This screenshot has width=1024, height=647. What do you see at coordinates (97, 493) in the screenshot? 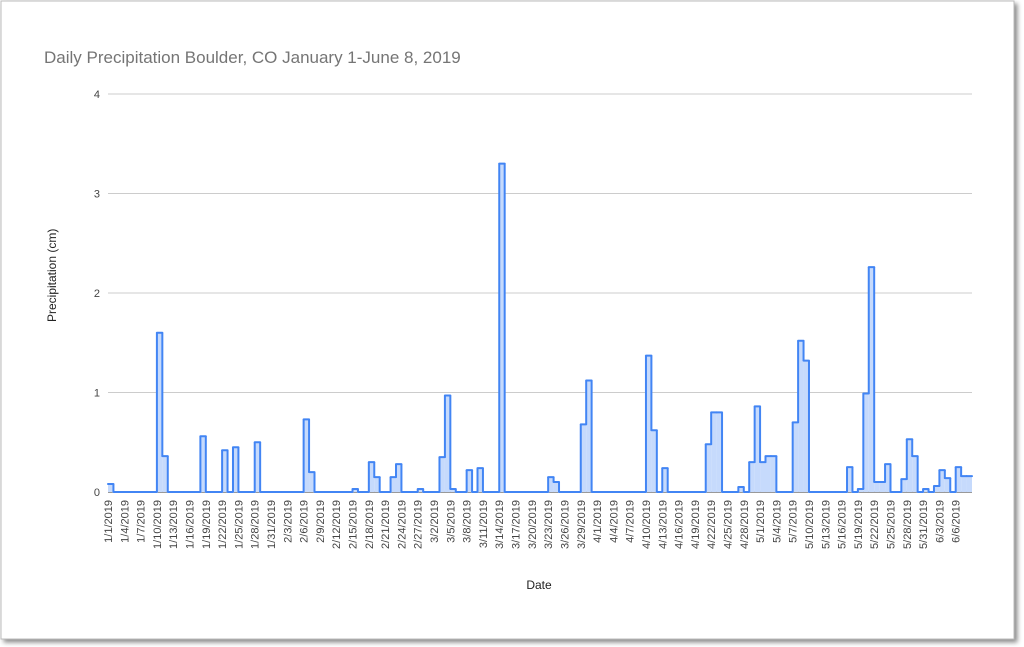
I see `y-tick-label: 0` at bounding box center [97, 493].